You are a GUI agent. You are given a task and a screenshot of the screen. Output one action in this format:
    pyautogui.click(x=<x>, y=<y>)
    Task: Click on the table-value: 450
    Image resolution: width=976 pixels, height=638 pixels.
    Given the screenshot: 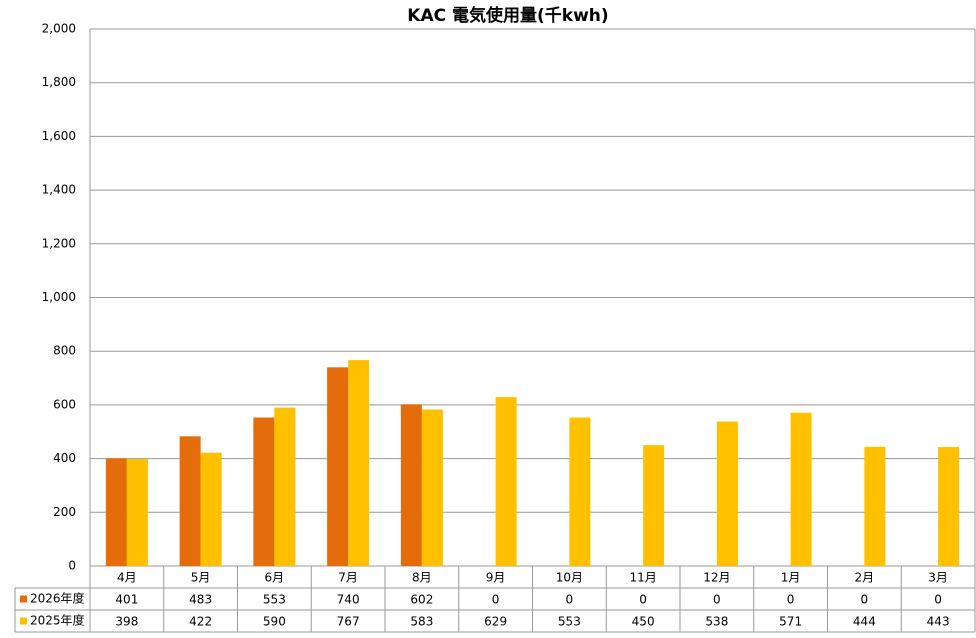 What is the action you would take?
    pyautogui.click(x=643, y=622)
    